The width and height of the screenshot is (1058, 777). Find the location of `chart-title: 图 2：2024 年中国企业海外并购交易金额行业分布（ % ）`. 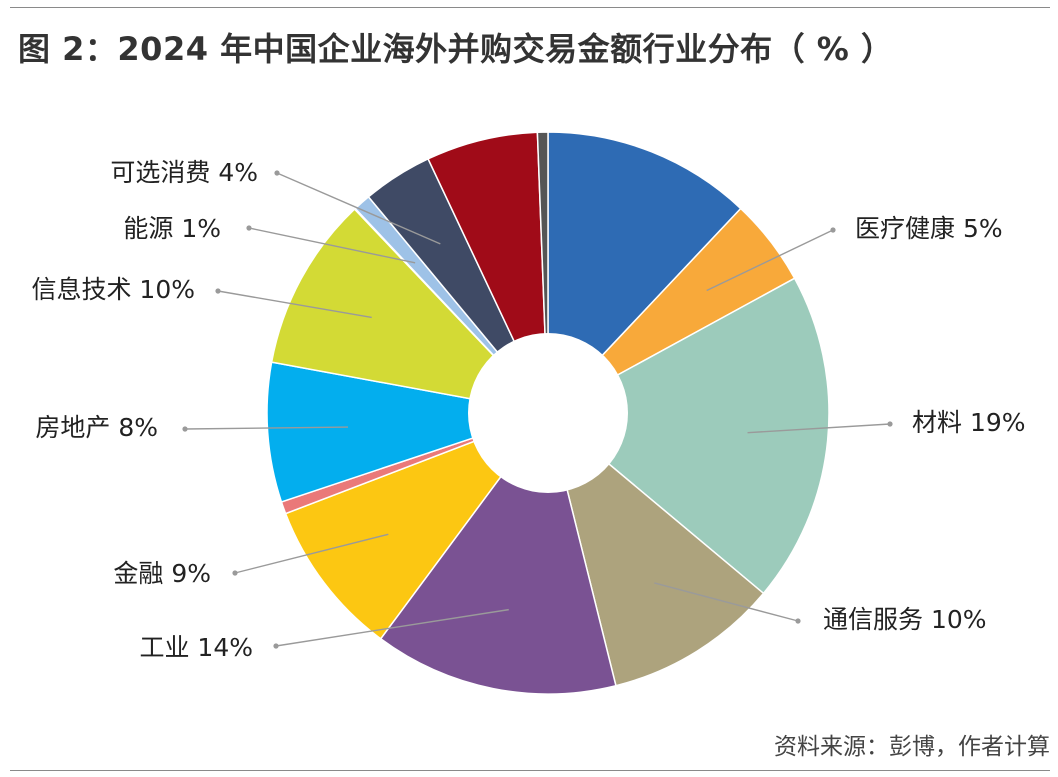

chart-title: 图 2：2024 年中国企业海外并购交易金额行业分布（ % ） is located at coordinates (456, 49).